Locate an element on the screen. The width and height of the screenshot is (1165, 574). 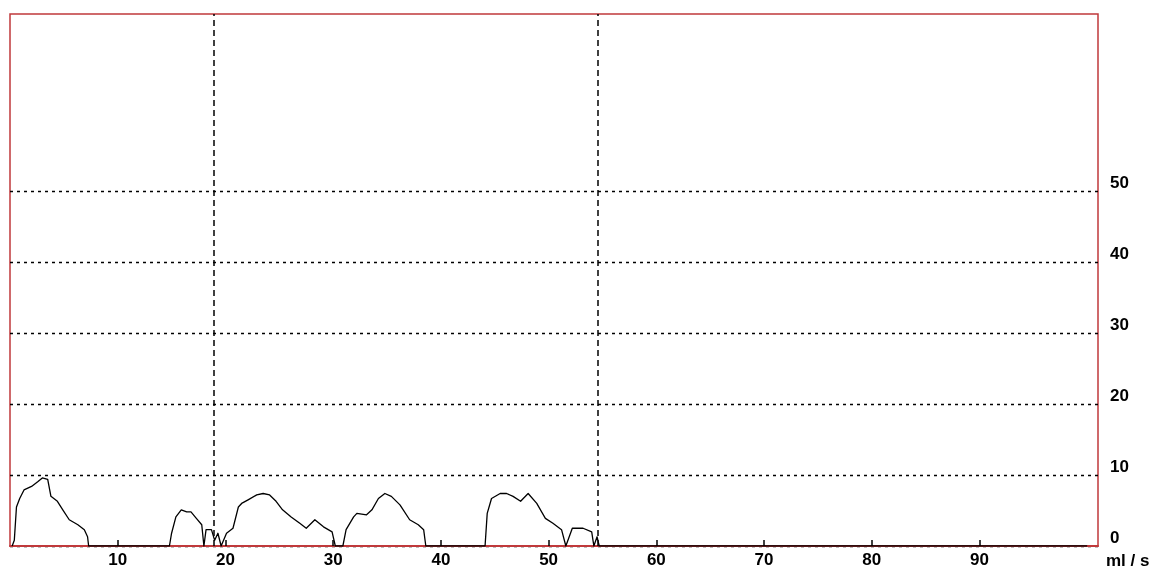
y-tick-label: 50 is located at coordinates (1119, 183).